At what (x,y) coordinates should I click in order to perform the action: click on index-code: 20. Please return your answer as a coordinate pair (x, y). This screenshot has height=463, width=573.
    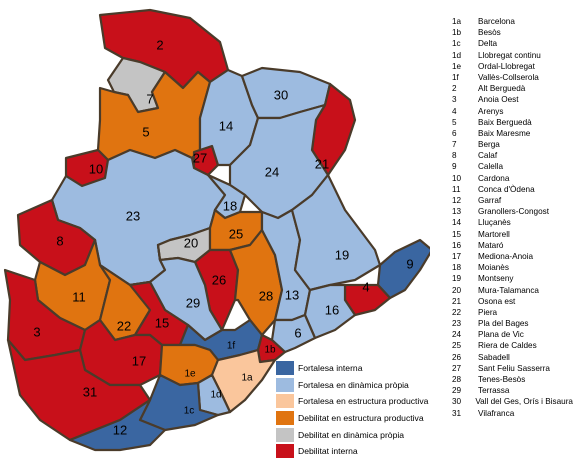
    Looking at the image, I should click on (457, 290).